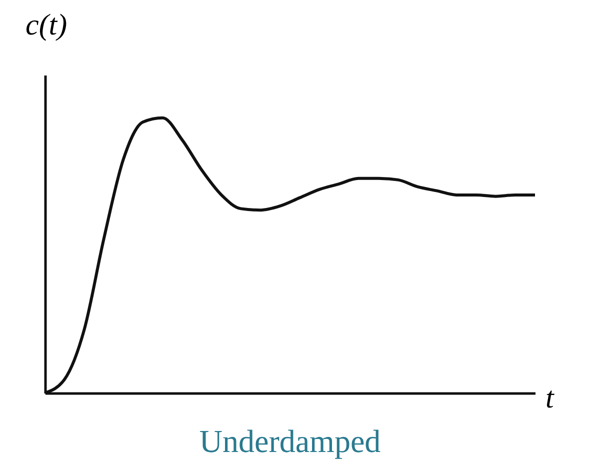 The height and width of the screenshot is (469, 590). What do you see at coordinates (47, 25) in the screenshot?
I see `y-axis-title: c(t)` at bounding box center [47, 25].